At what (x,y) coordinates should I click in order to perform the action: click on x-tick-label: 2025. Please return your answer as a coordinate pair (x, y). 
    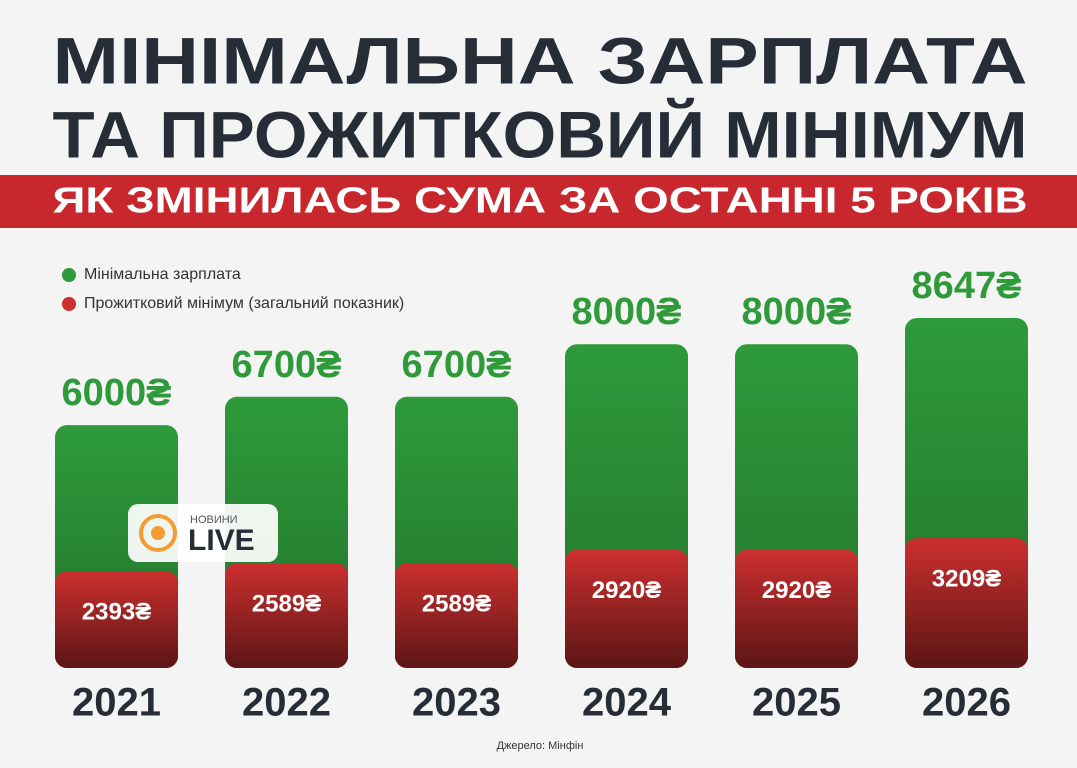
    Looking at the image, I should click on (796, 703).